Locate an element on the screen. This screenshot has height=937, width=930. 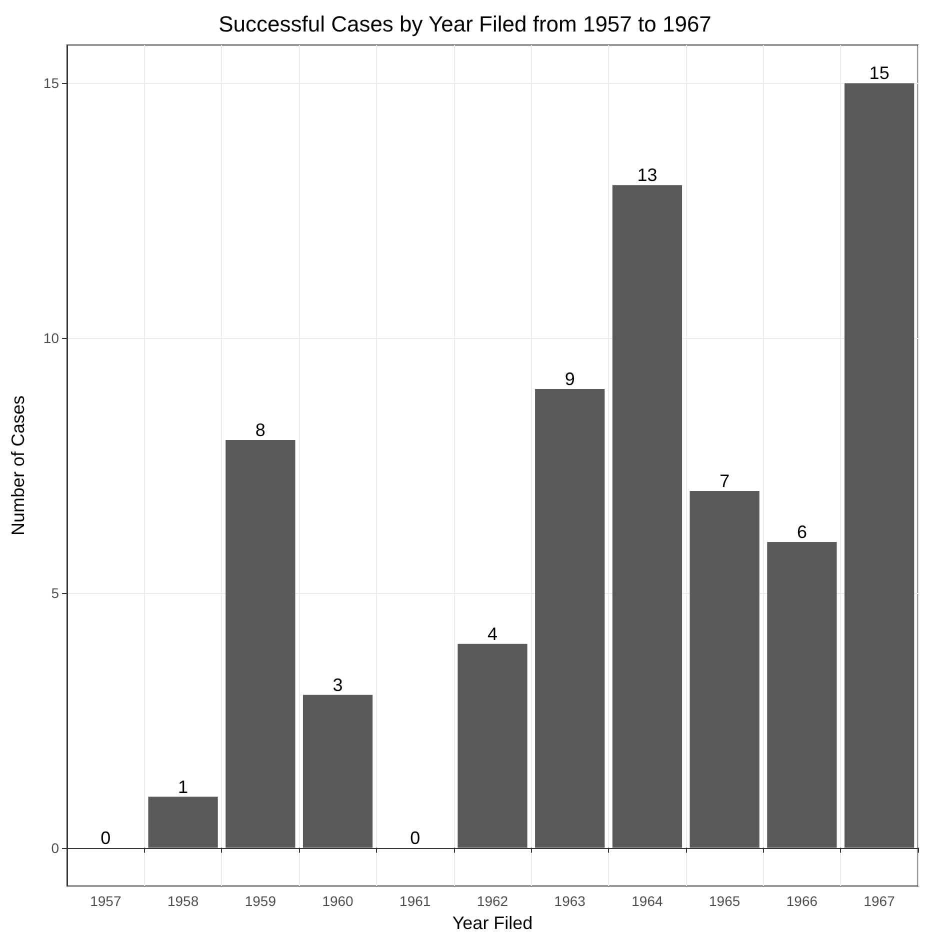
data-label: 8 is located at coordinates (260, 430).